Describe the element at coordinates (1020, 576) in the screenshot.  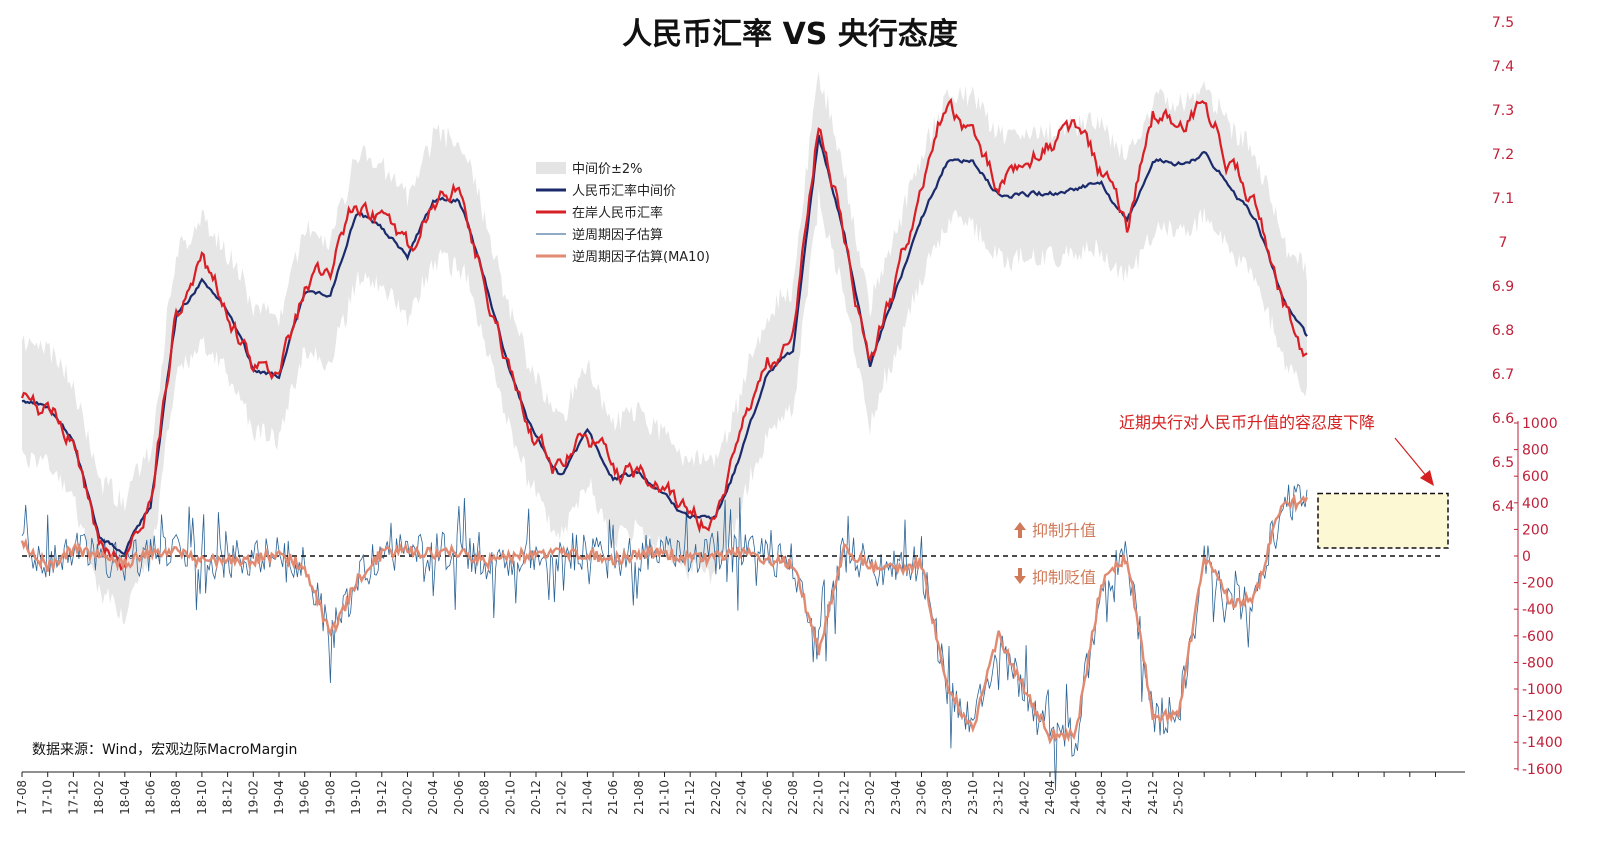
I see `down-arrow-icon` at that location.